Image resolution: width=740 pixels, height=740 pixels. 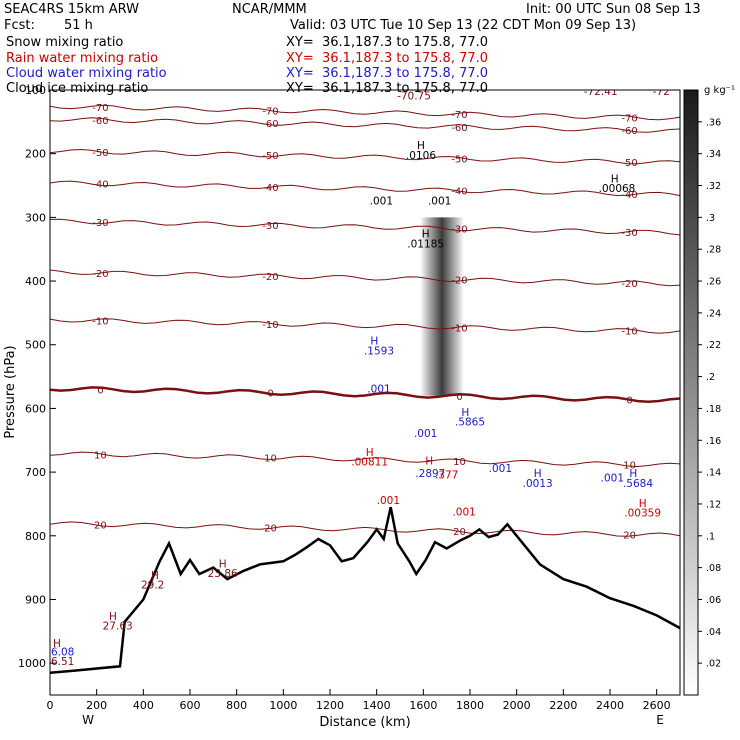 I want to click on isotherm-label: -30, so click(x=629, y=233).